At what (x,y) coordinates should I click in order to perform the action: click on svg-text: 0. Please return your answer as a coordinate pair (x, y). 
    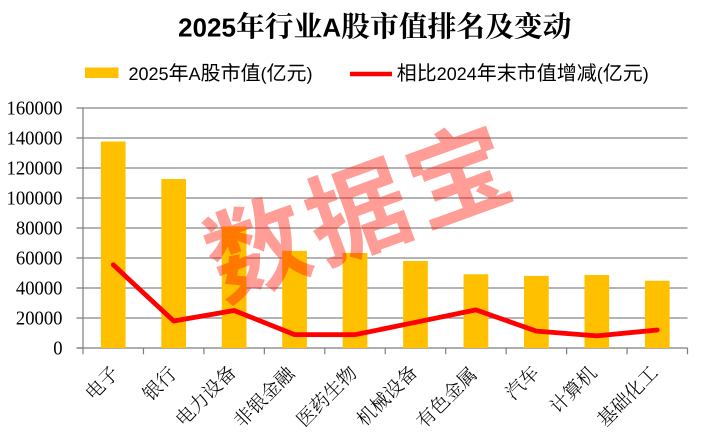
    Looking at the image, I should click on (57, 349).